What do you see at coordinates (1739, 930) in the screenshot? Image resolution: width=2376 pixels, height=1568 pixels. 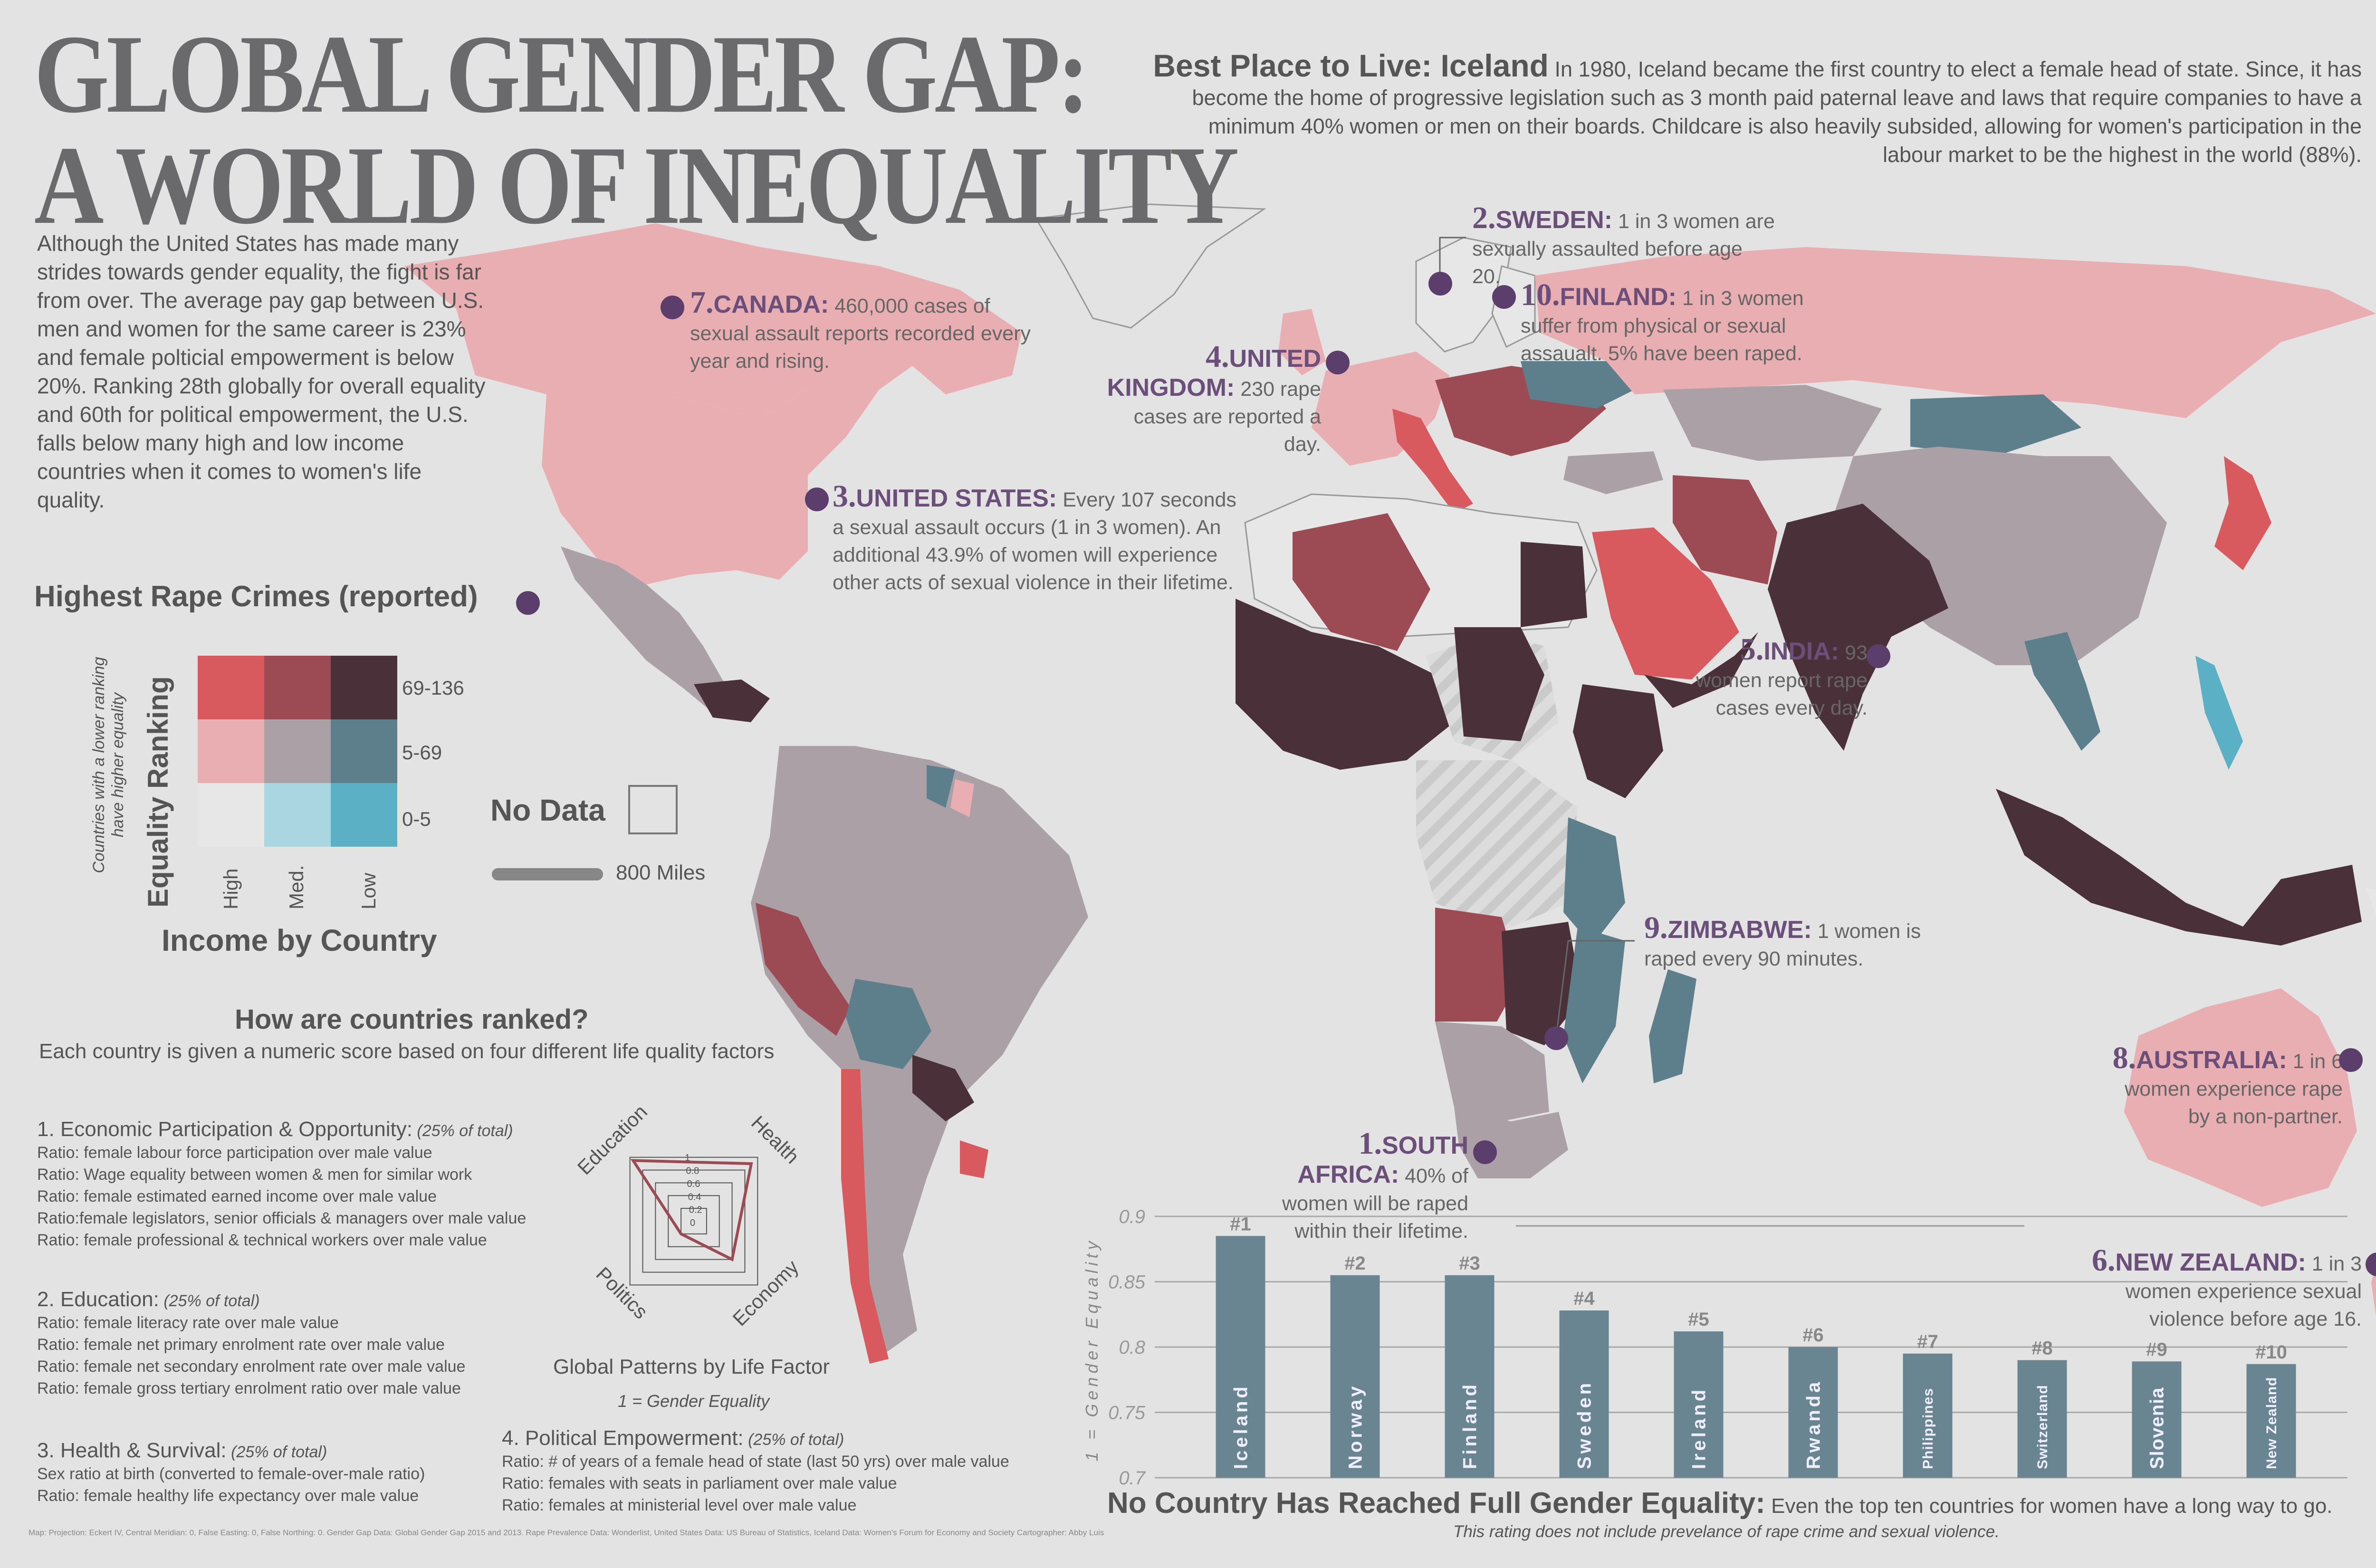 I see `callout-country: ZIMBABWE:` at bounding box center [1739, 930].